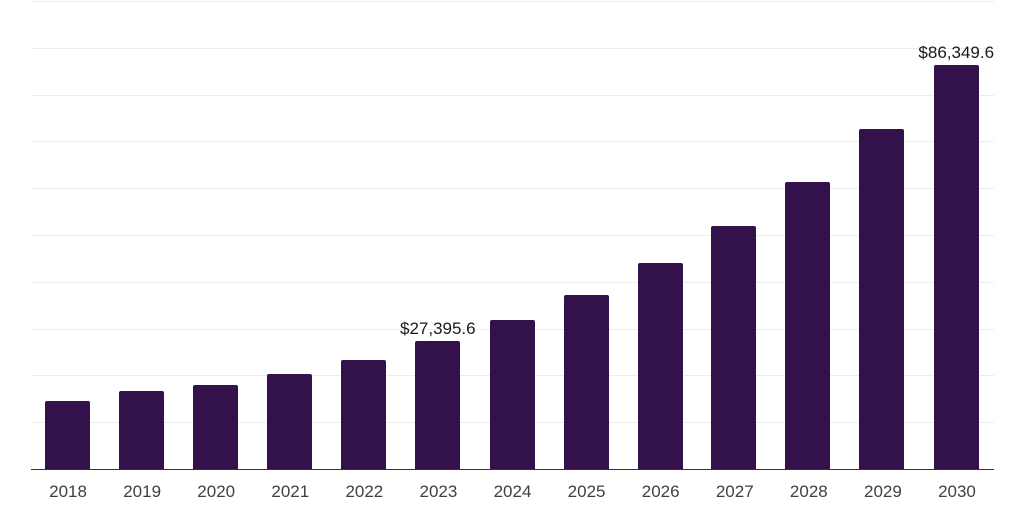 The image size is (1024, 512). I want to click on x-tick-label: 2029, so click(882, 491).